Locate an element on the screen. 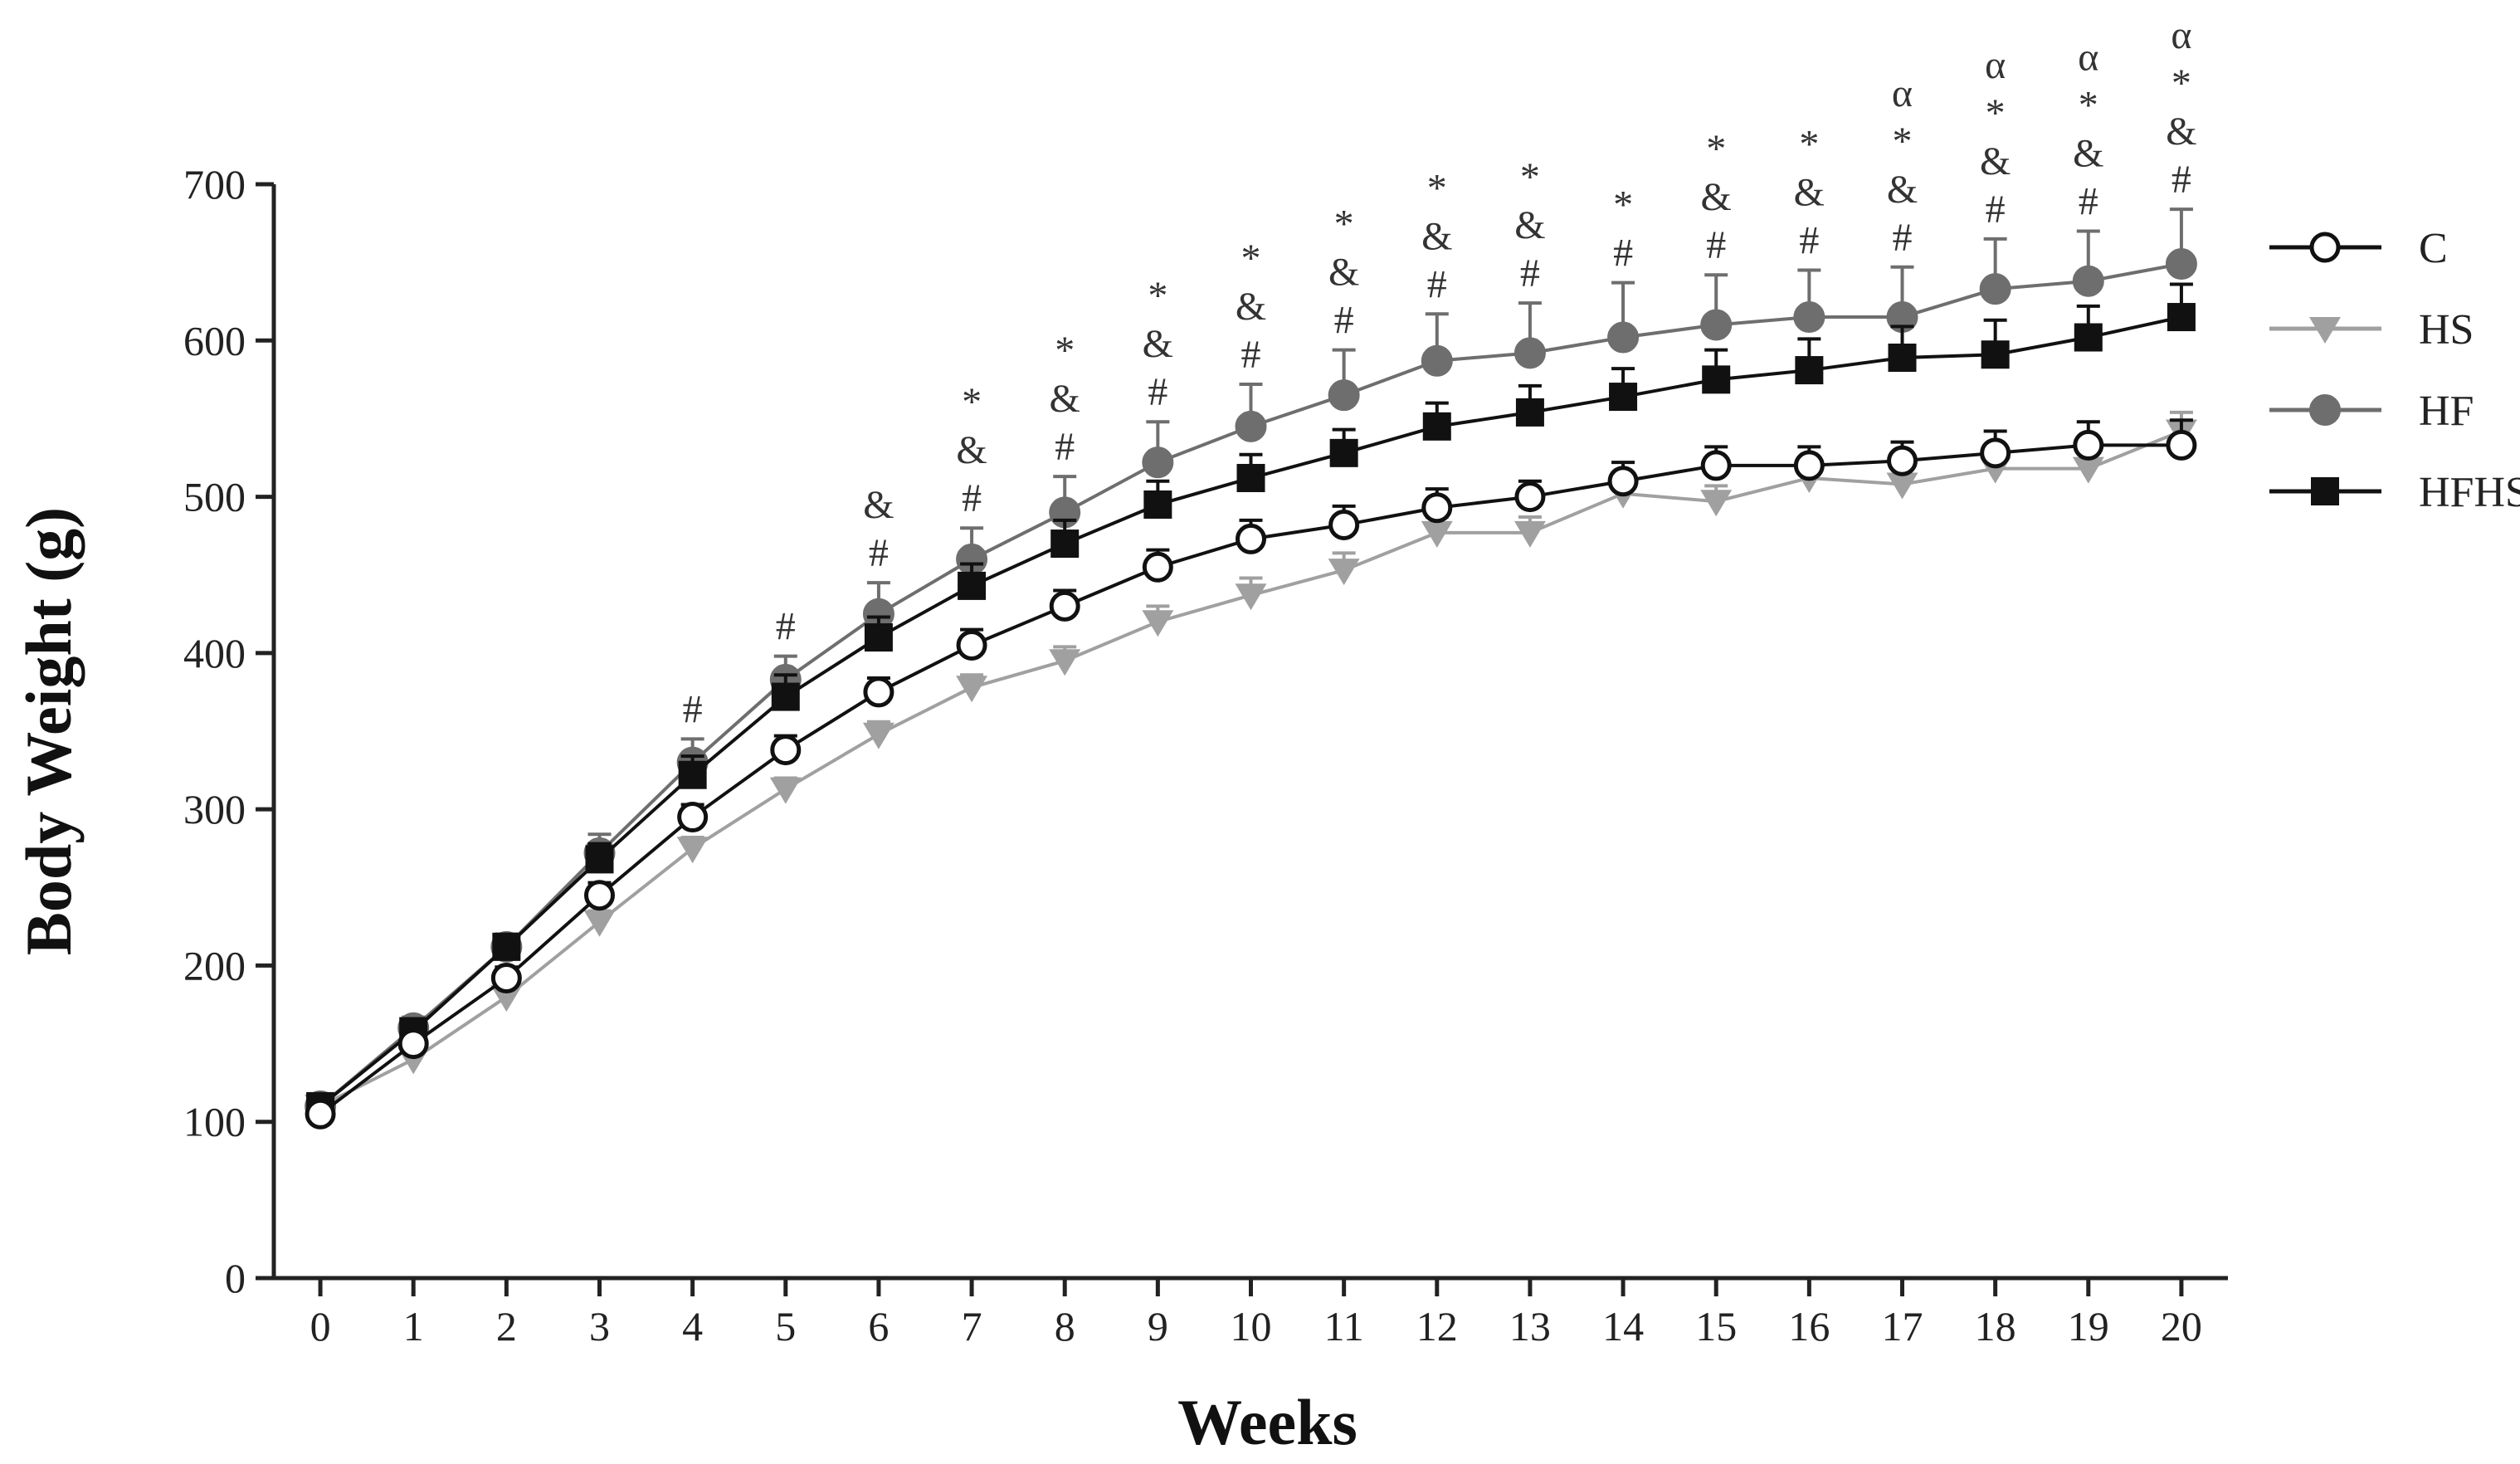 The height and width of the screenshot is (1464, 2520). legend: C HS HF HFHS is located at coordinates (2394, 370).